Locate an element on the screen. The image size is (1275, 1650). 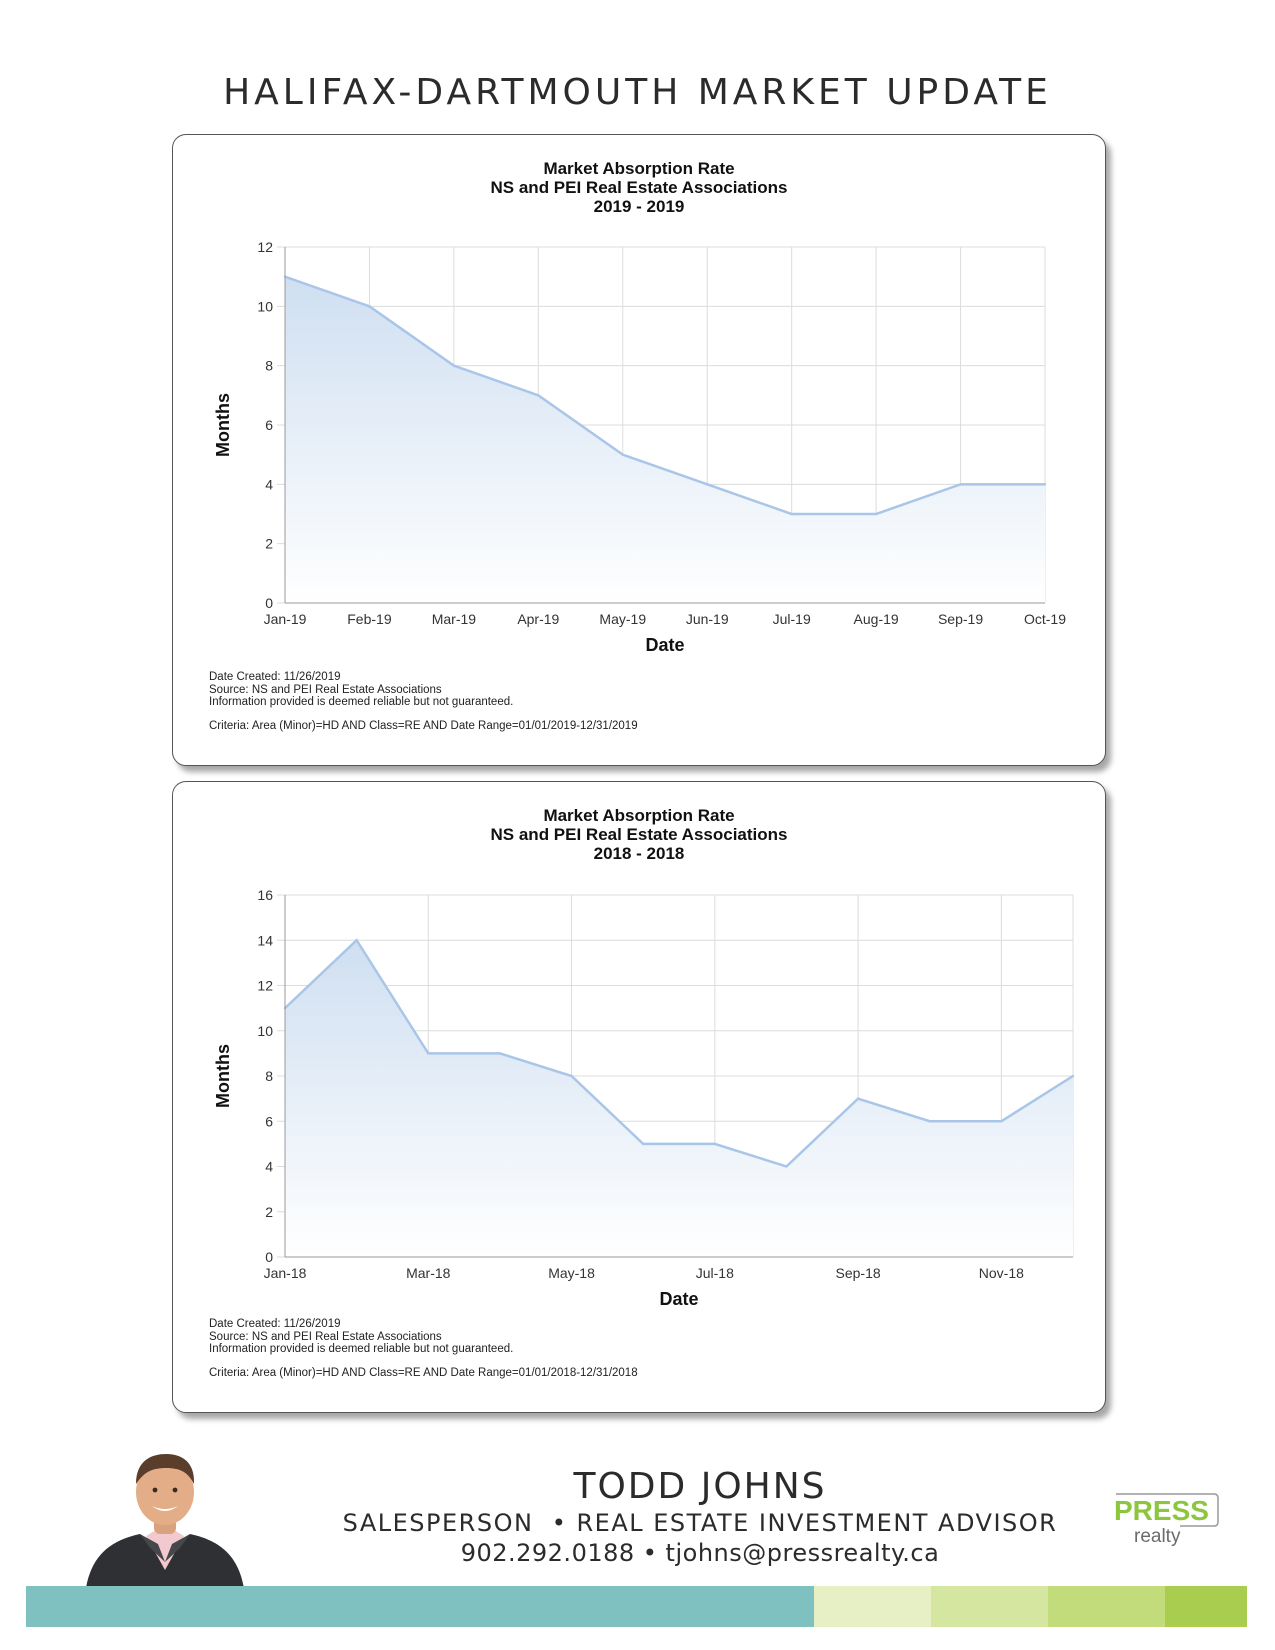
x-tick-label: Mar-19 is located at coordinates (454, 619).